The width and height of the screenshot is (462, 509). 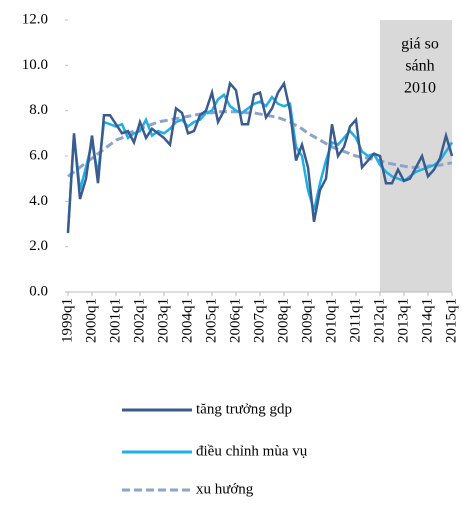 I want to click on x-tick-label: 2001q1, so click(x=115, y=320).